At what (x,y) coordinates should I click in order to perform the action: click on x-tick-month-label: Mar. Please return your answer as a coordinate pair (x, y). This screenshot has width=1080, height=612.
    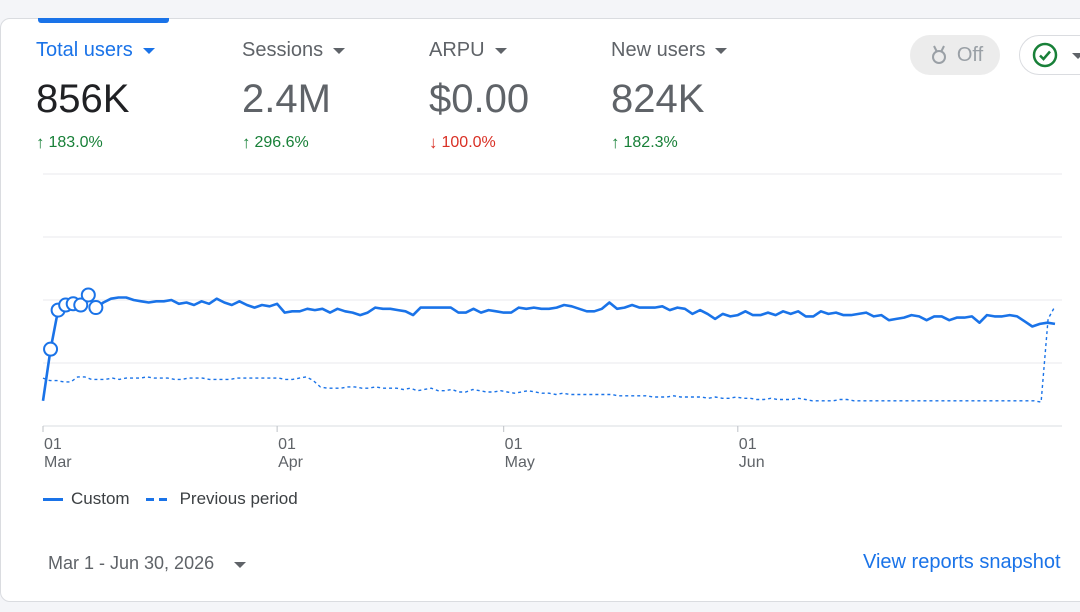
    Looking at the image, I should click on (58, 462).